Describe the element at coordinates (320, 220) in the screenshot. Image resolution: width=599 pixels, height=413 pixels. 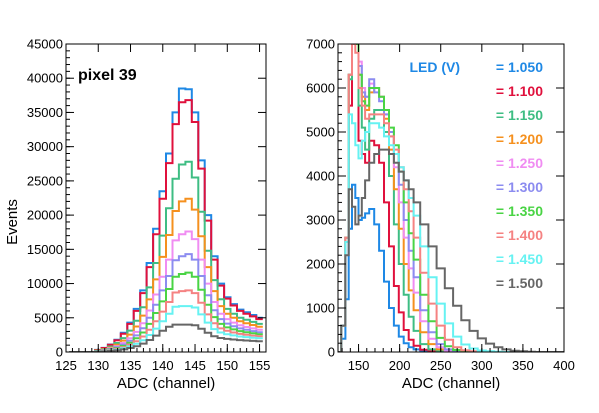
I see `y-tick-label: 3000` at that location.